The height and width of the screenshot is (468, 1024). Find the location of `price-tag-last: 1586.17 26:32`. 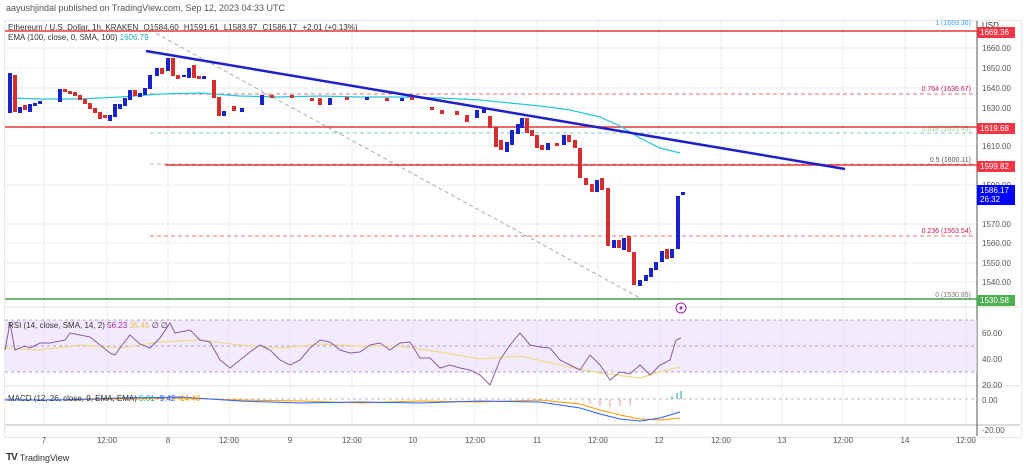

price-tag-last: 1586.17 26:32 is located at coordinates (996, 195).